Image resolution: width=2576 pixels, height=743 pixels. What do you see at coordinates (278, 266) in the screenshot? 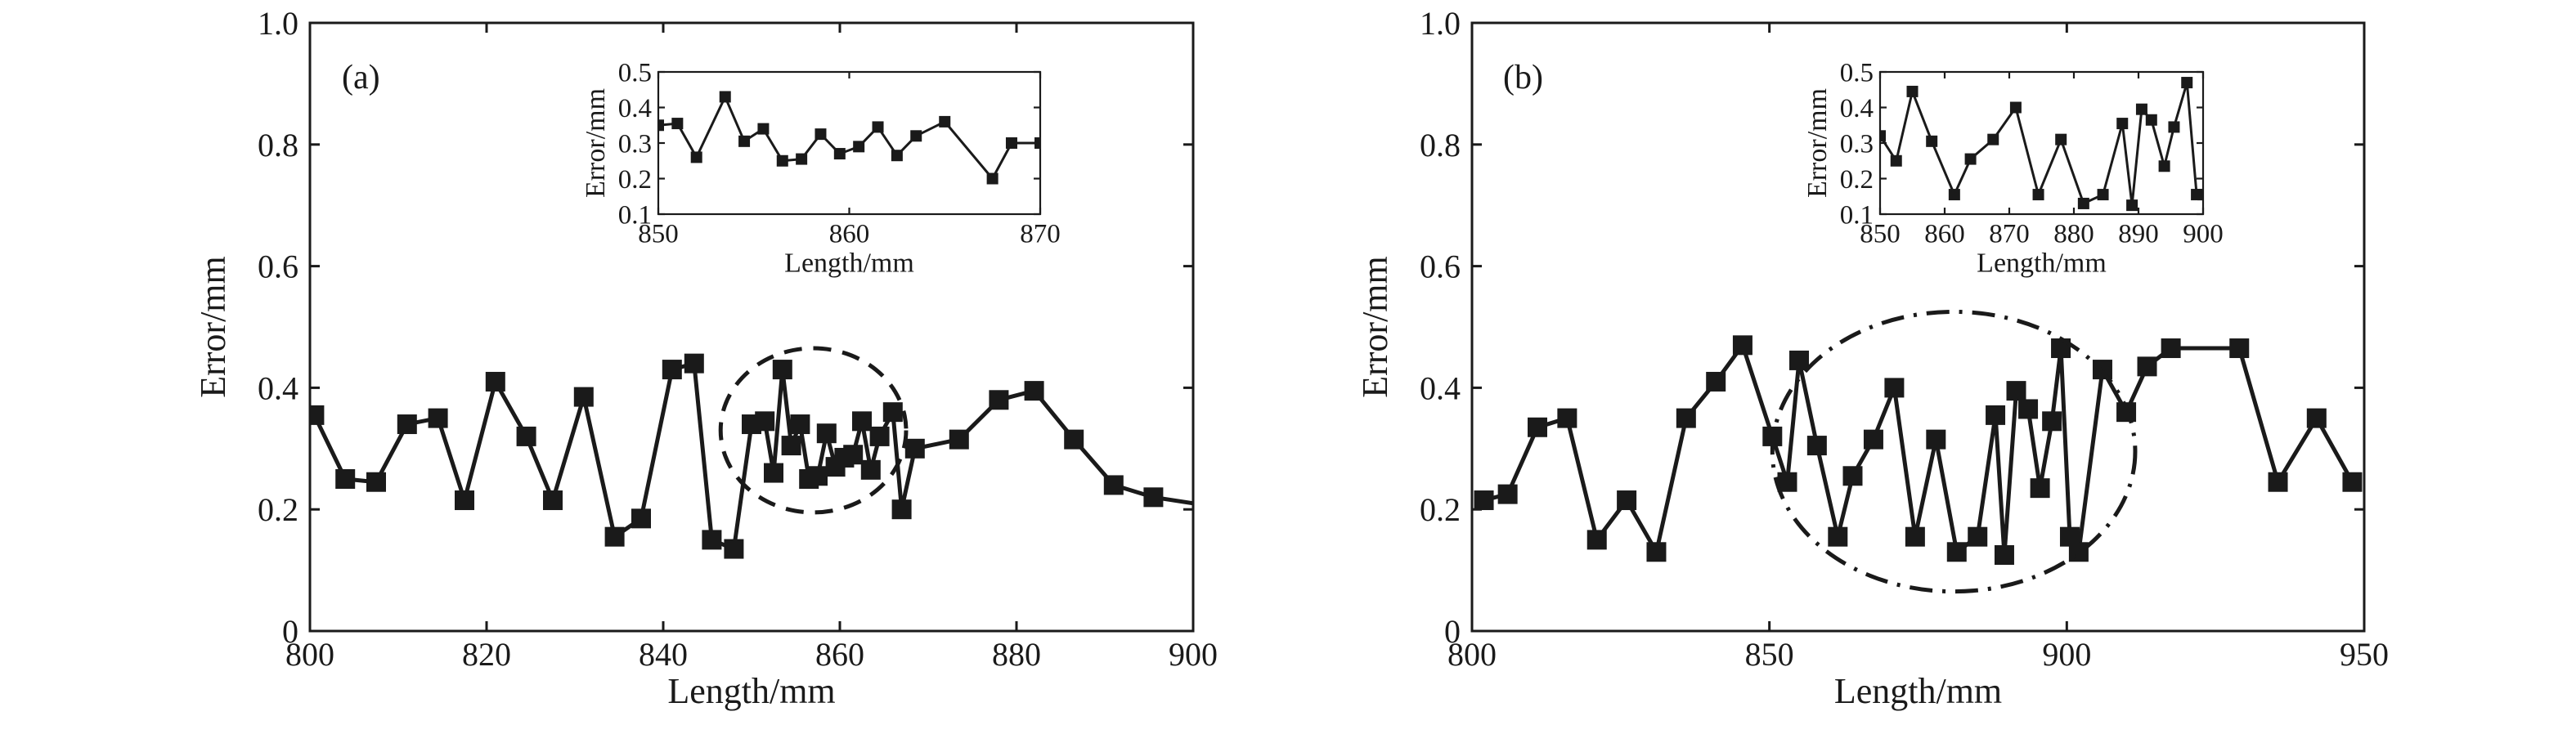
I see `panel-a-y-tick-label: 0.6` at bounding box center [278, 266].